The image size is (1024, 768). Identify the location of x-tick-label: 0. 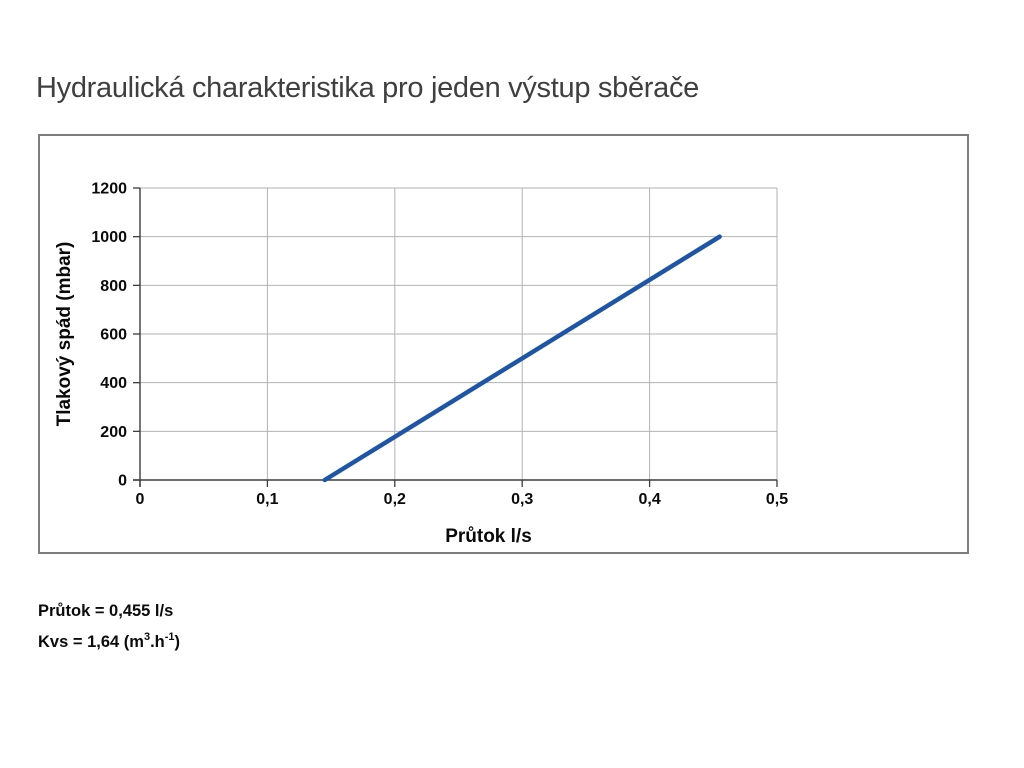
(140, 499).